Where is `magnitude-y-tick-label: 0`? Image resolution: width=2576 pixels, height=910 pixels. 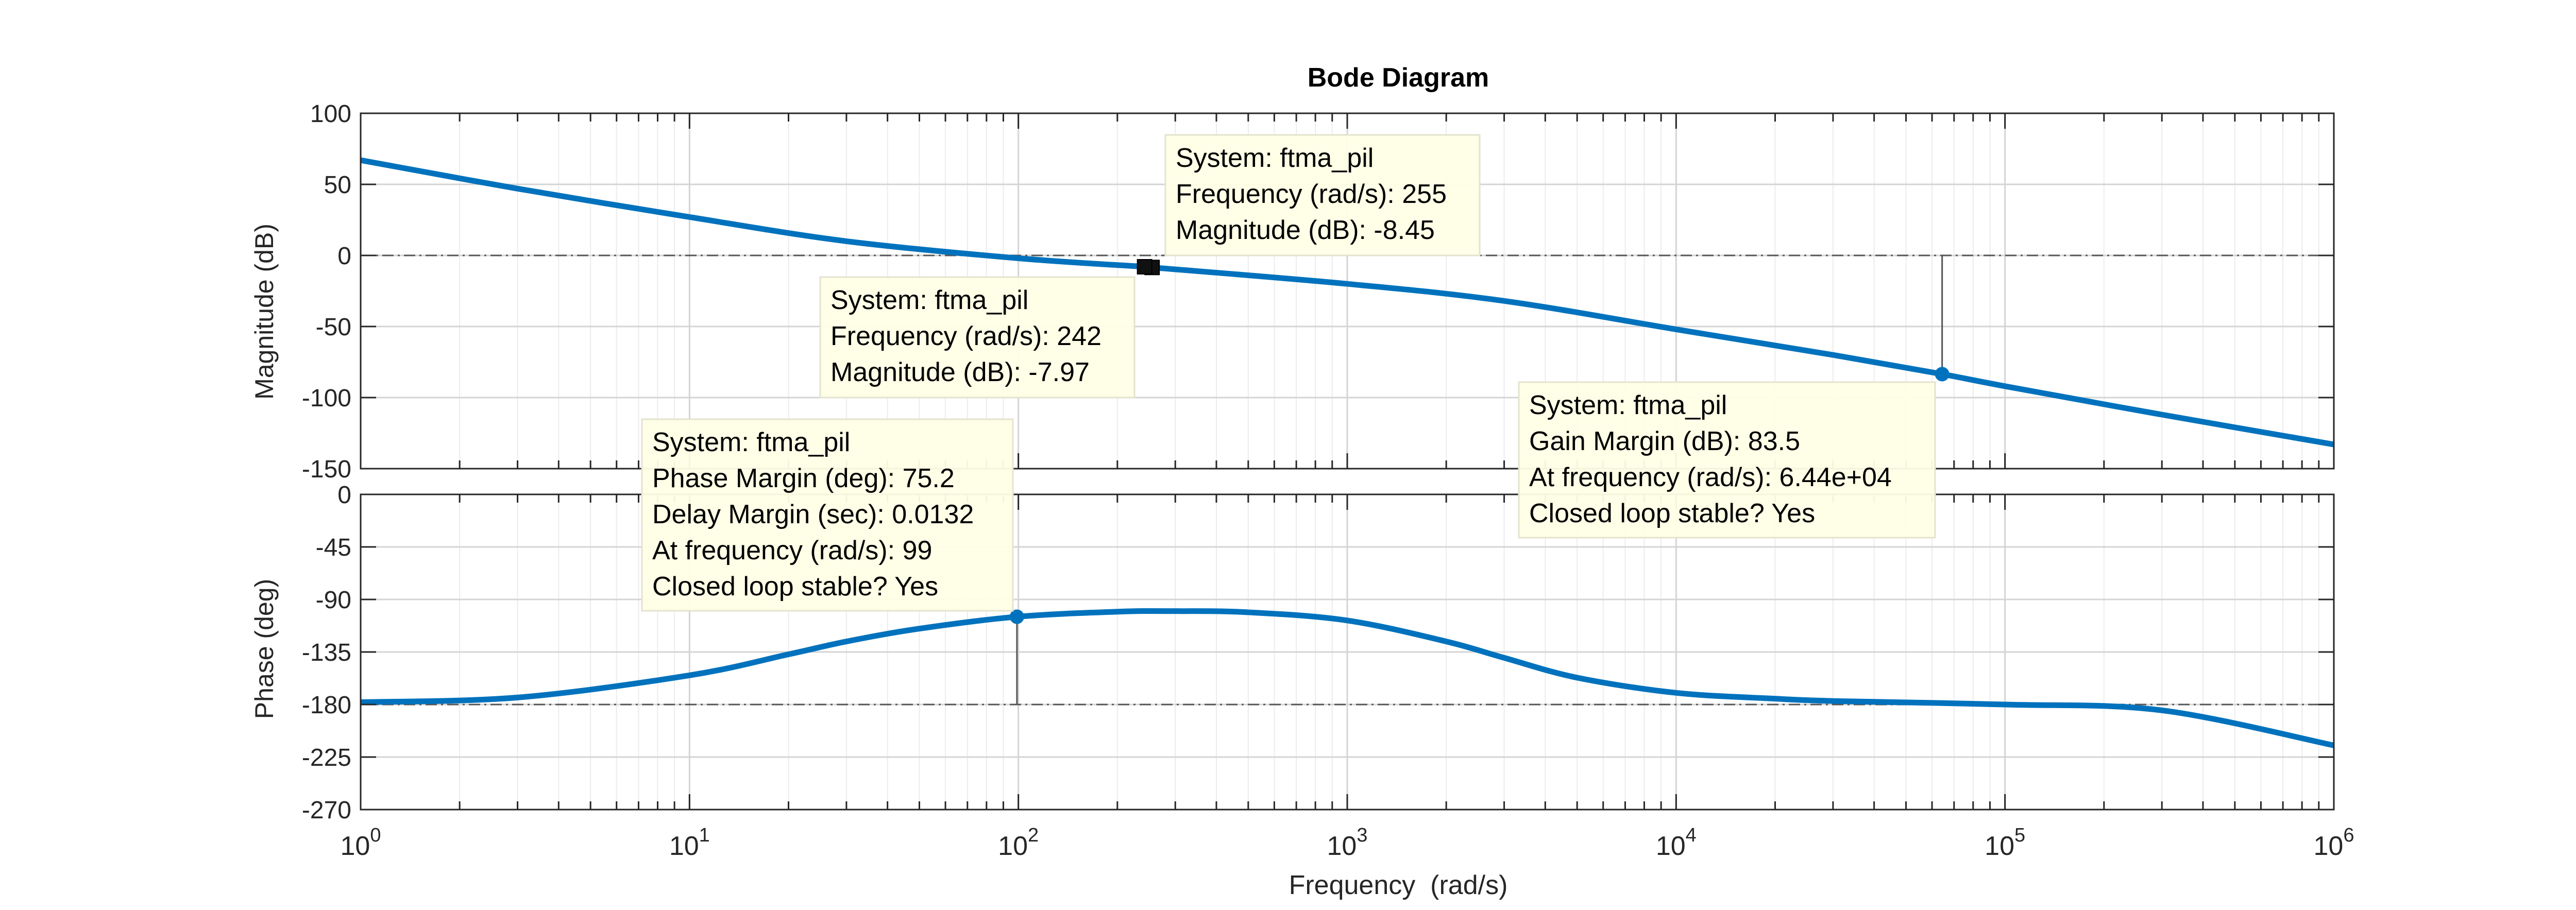
magnitude-y-tick-label: 0 is located at coordinates (344, 256).